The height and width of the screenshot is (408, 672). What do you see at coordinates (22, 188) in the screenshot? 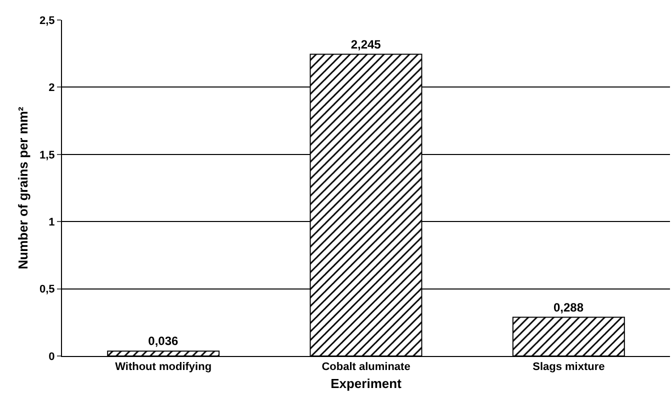
I see `y-axis-title: Number of grains per mm²` at bounding box center [22, 188].